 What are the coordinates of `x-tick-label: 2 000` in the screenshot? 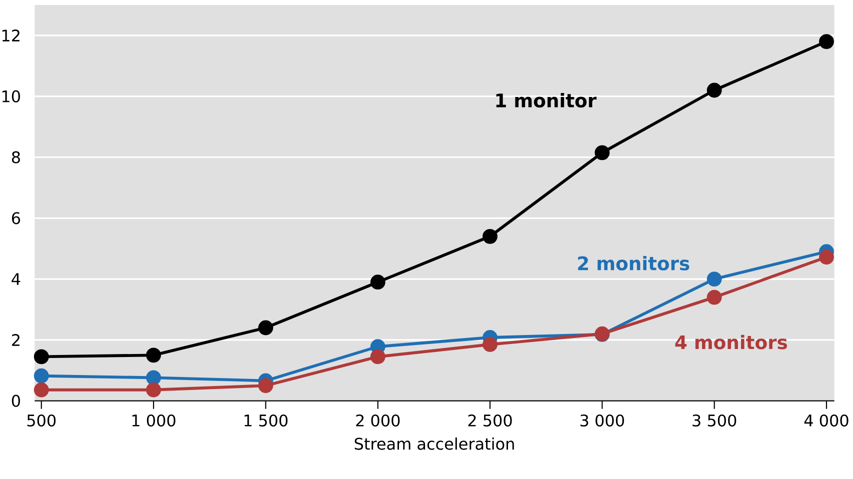 It's located at (378, 420).